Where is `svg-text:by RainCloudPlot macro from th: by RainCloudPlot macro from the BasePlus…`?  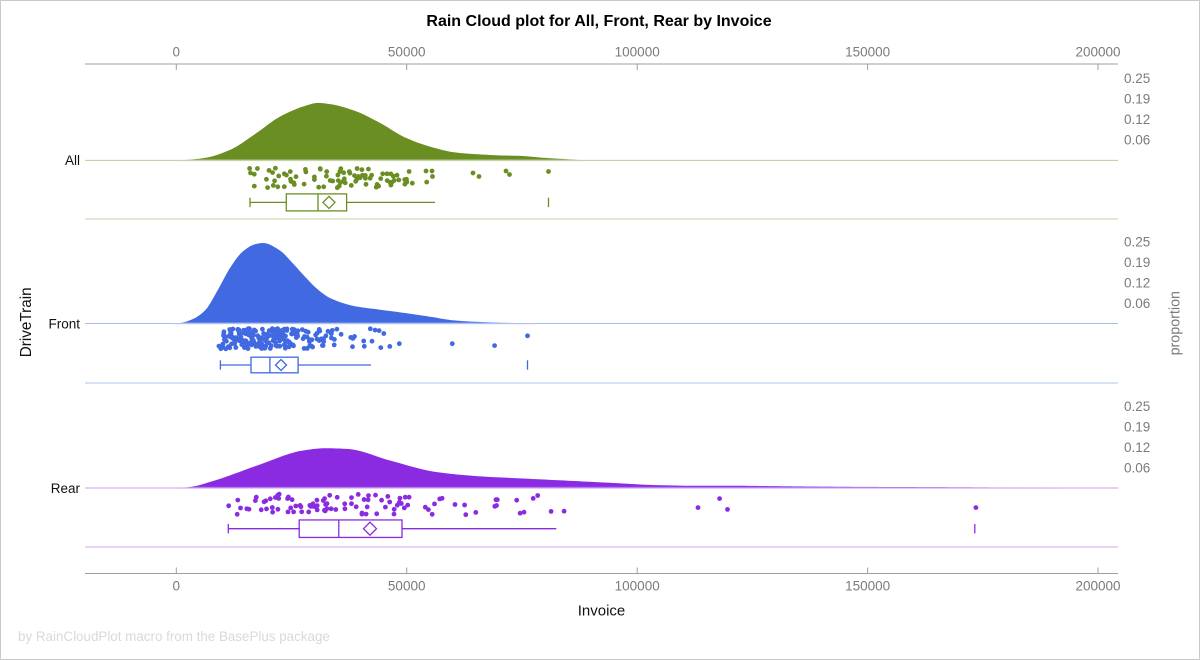 svg-text:by RainCloudPlot macro from th: by RainCloudPlot macro from the BasePlus… is located at coordinates (174, 636).